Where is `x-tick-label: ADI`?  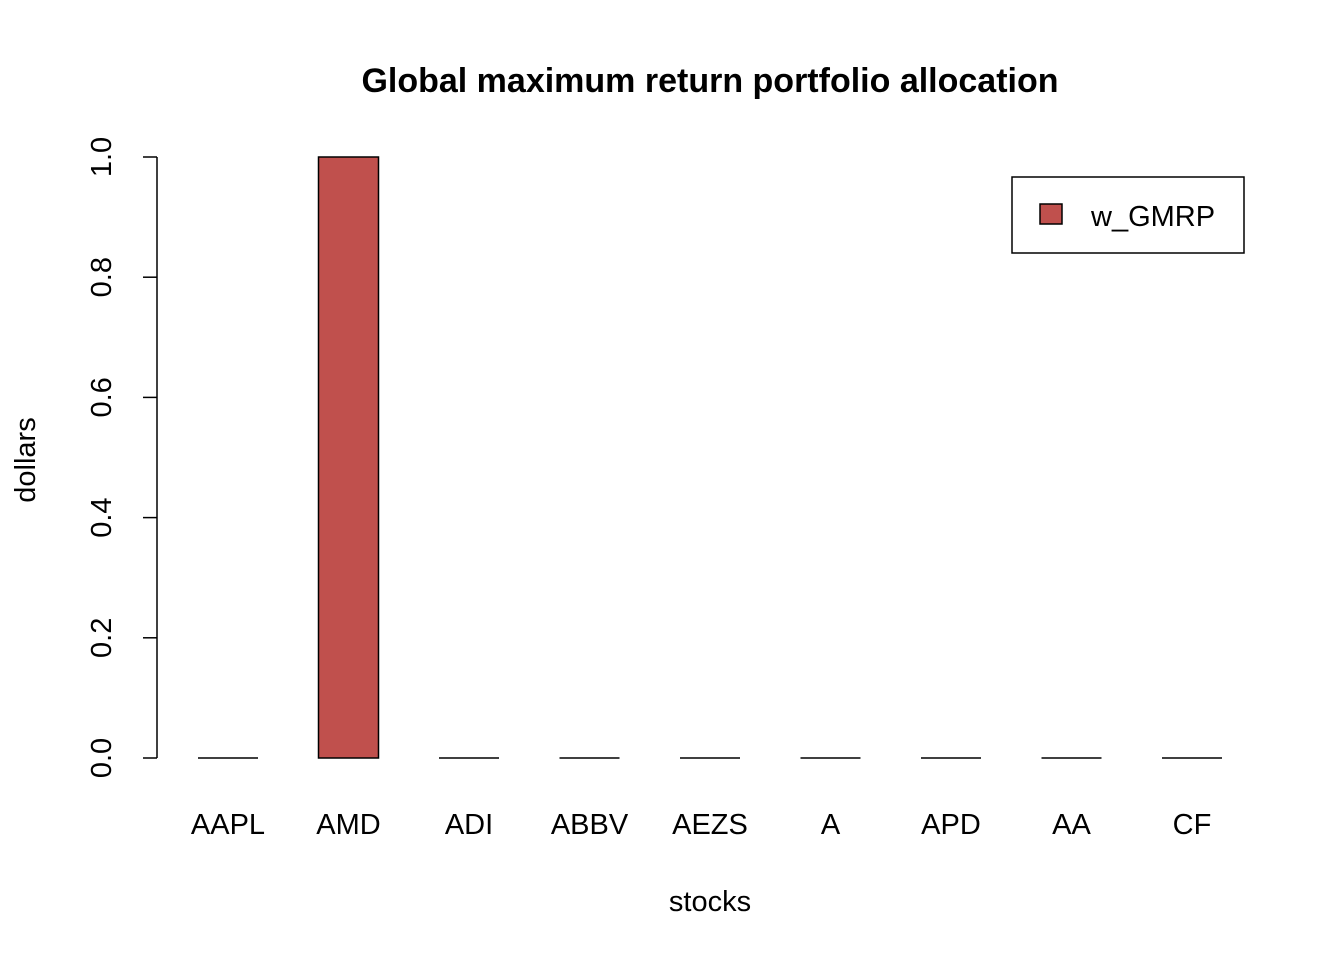
x-tick-label: ADI is located at coordinates (469, 825).